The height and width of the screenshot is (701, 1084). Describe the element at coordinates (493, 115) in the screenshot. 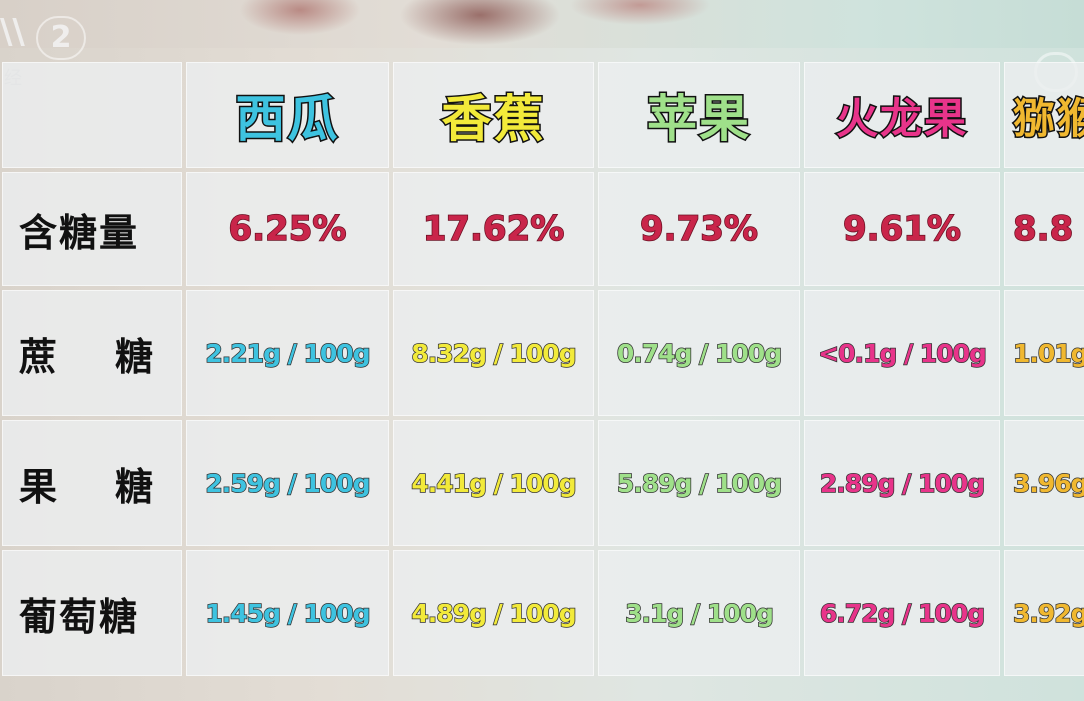

I see `column-header-banana: 香蕉` at that location.